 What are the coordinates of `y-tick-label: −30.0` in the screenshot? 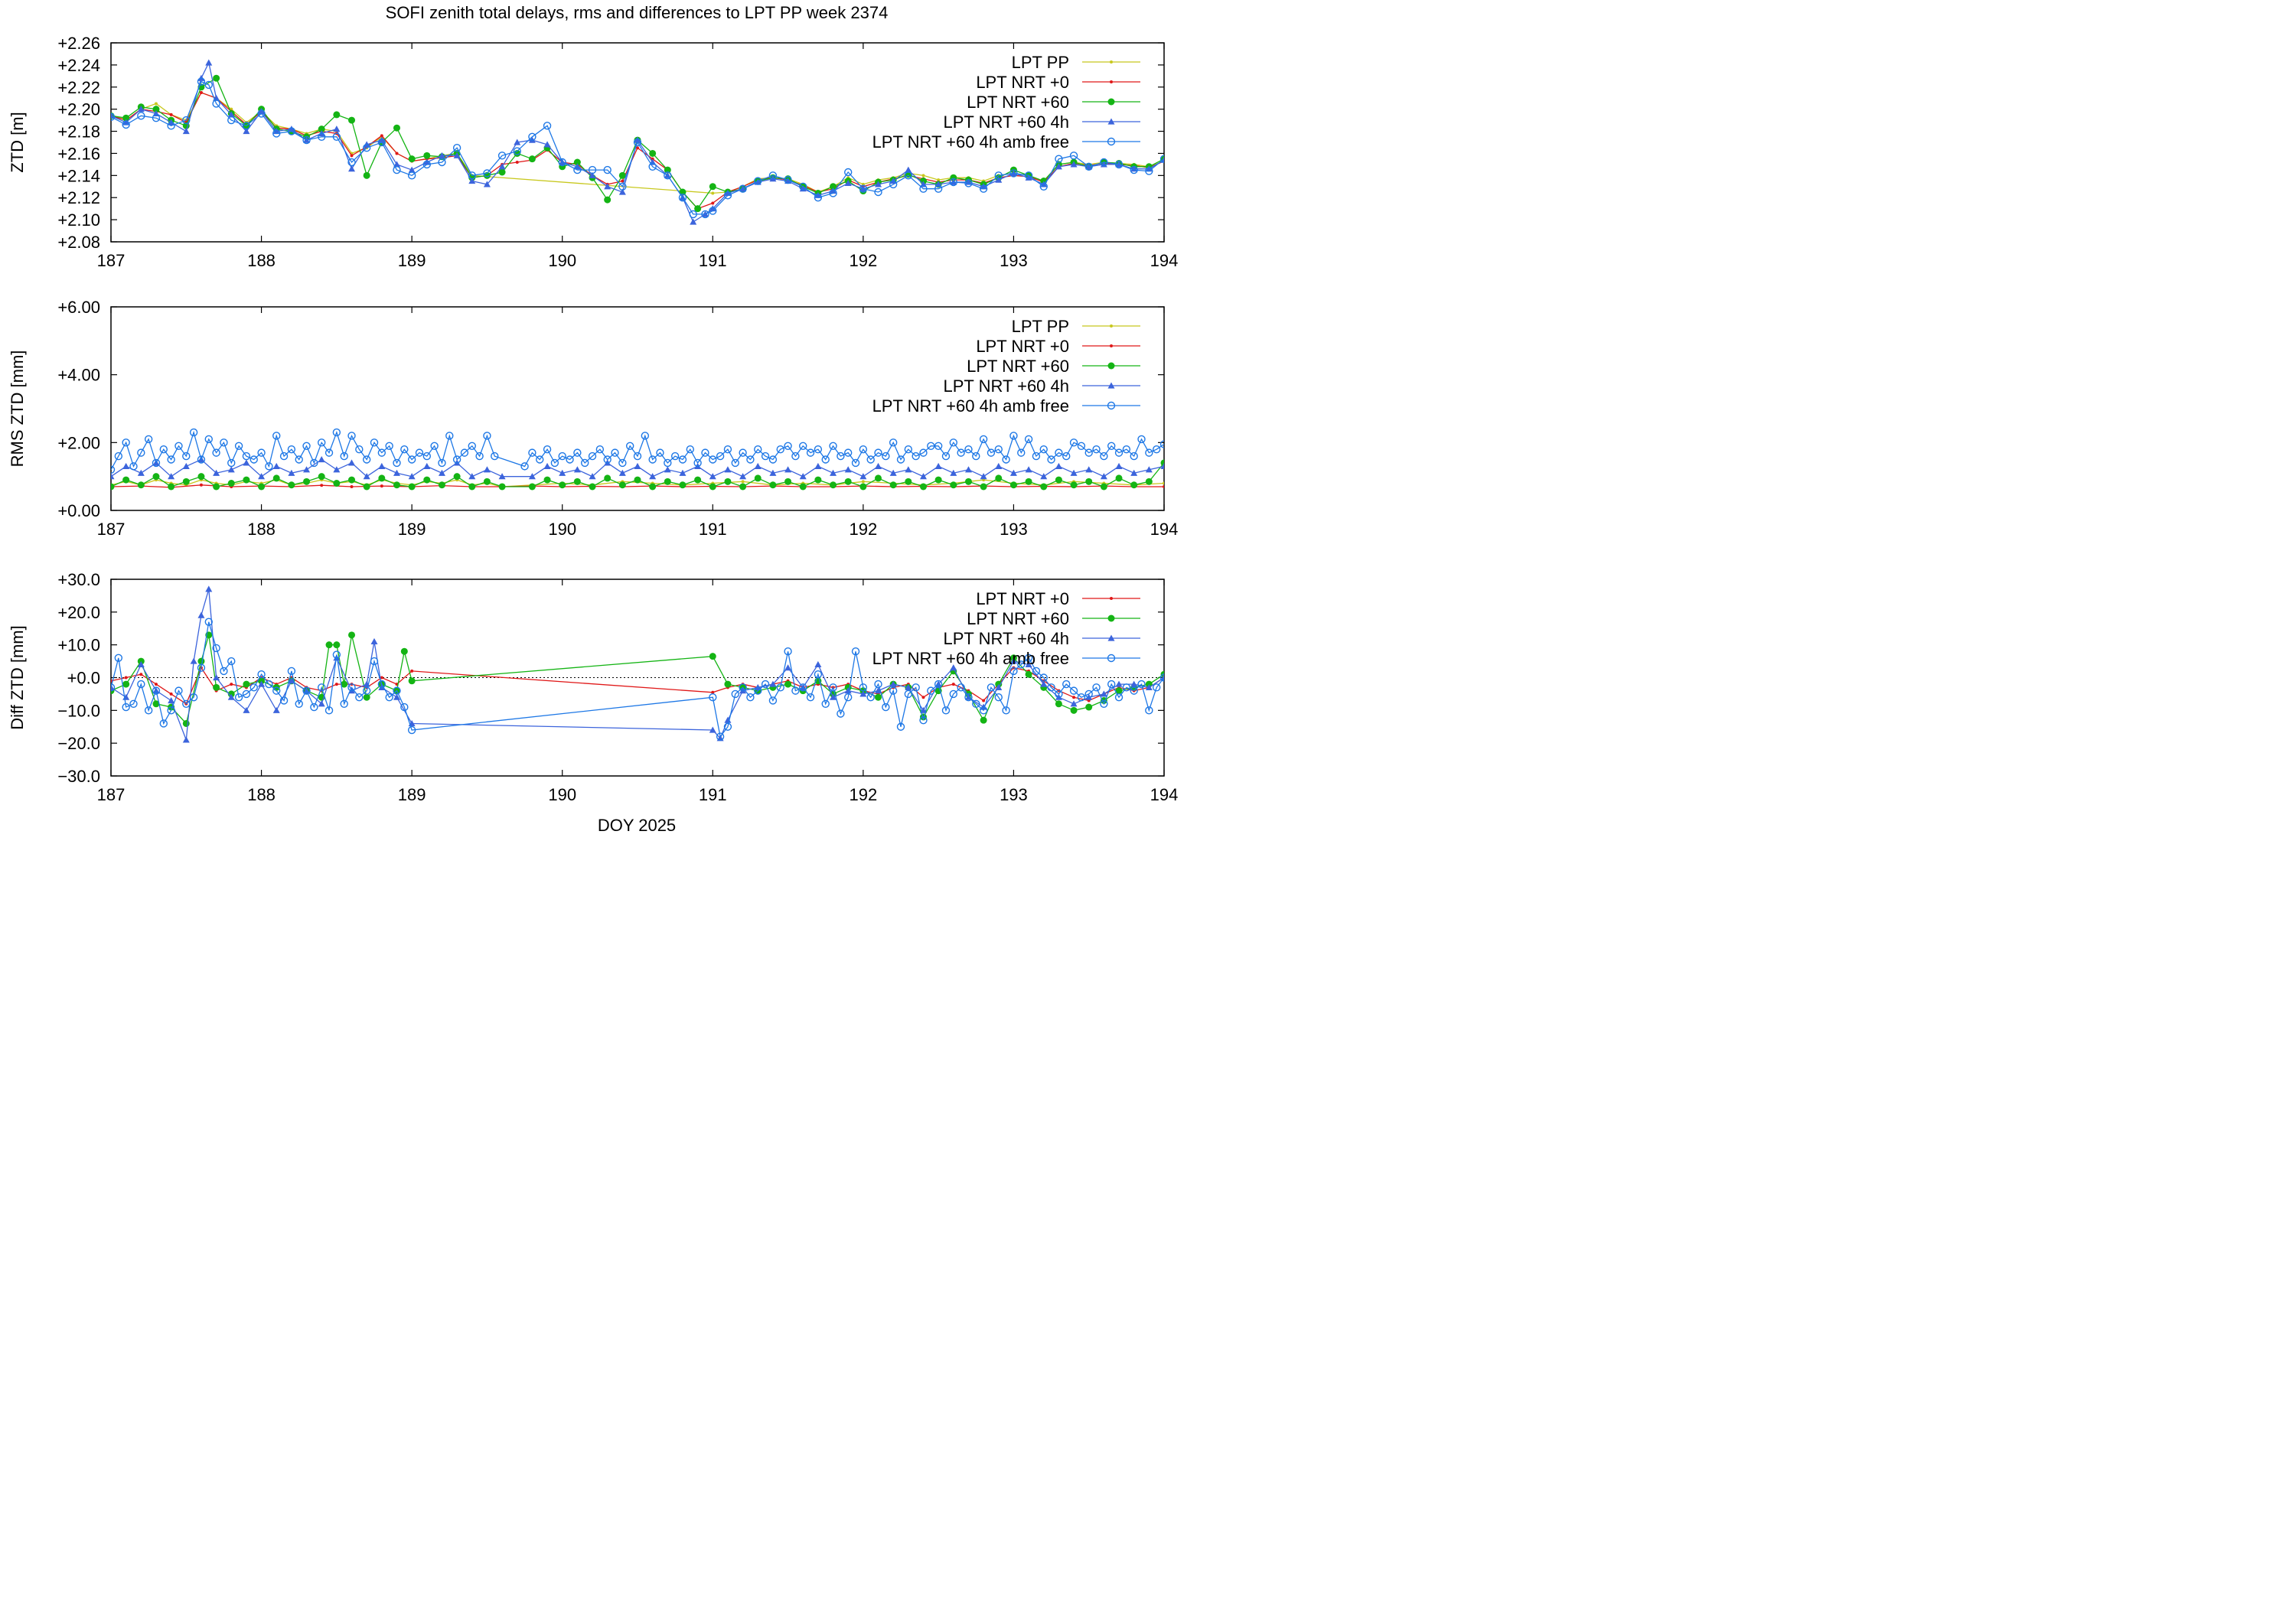 It's located at (78, 776).